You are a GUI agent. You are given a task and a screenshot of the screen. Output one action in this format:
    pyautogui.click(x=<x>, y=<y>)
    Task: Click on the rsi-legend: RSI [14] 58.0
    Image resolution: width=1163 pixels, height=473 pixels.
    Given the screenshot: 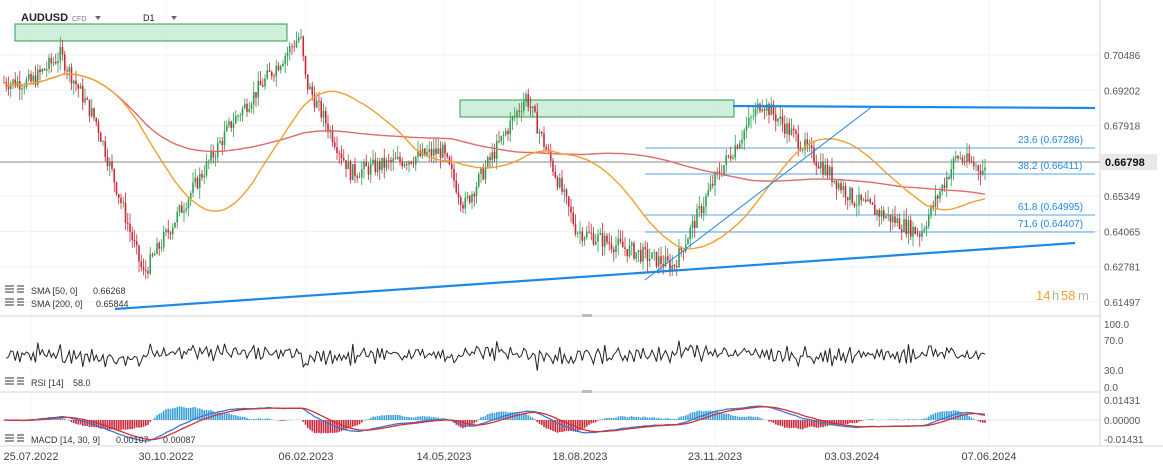 What is the action you would take?
    pyautogui.click(x=48, y=382)
    